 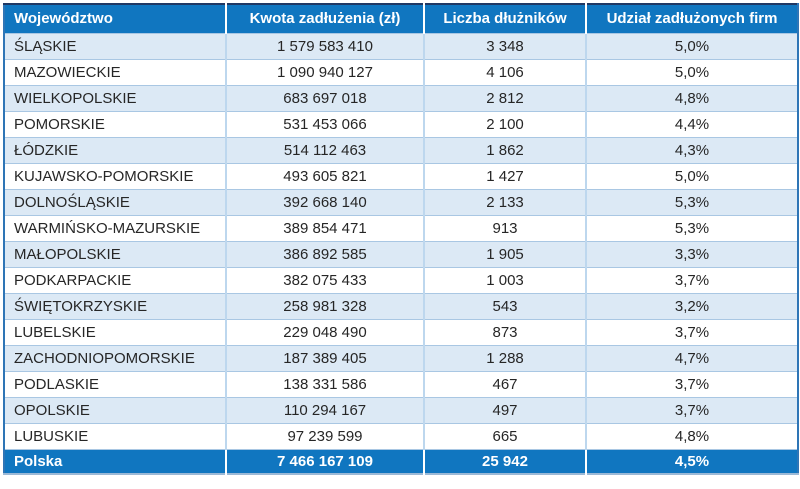 What do you see at coordinates (115, 279) in the screenshot?
I see `cell-region: PODKARPACKIE` at bounding box center [115, 279].